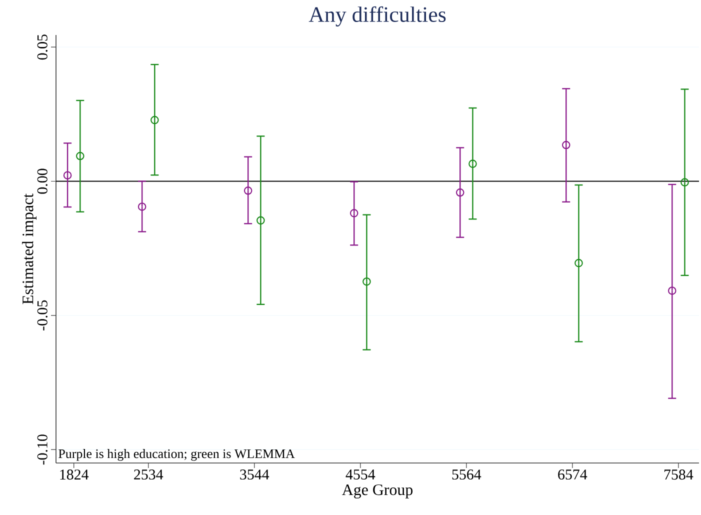 The height and width of the screenshot is (515, 701). Describe the element at coordinates (42, 47) in the screenshot. I see `y-tick-label: 0.05` at that location.